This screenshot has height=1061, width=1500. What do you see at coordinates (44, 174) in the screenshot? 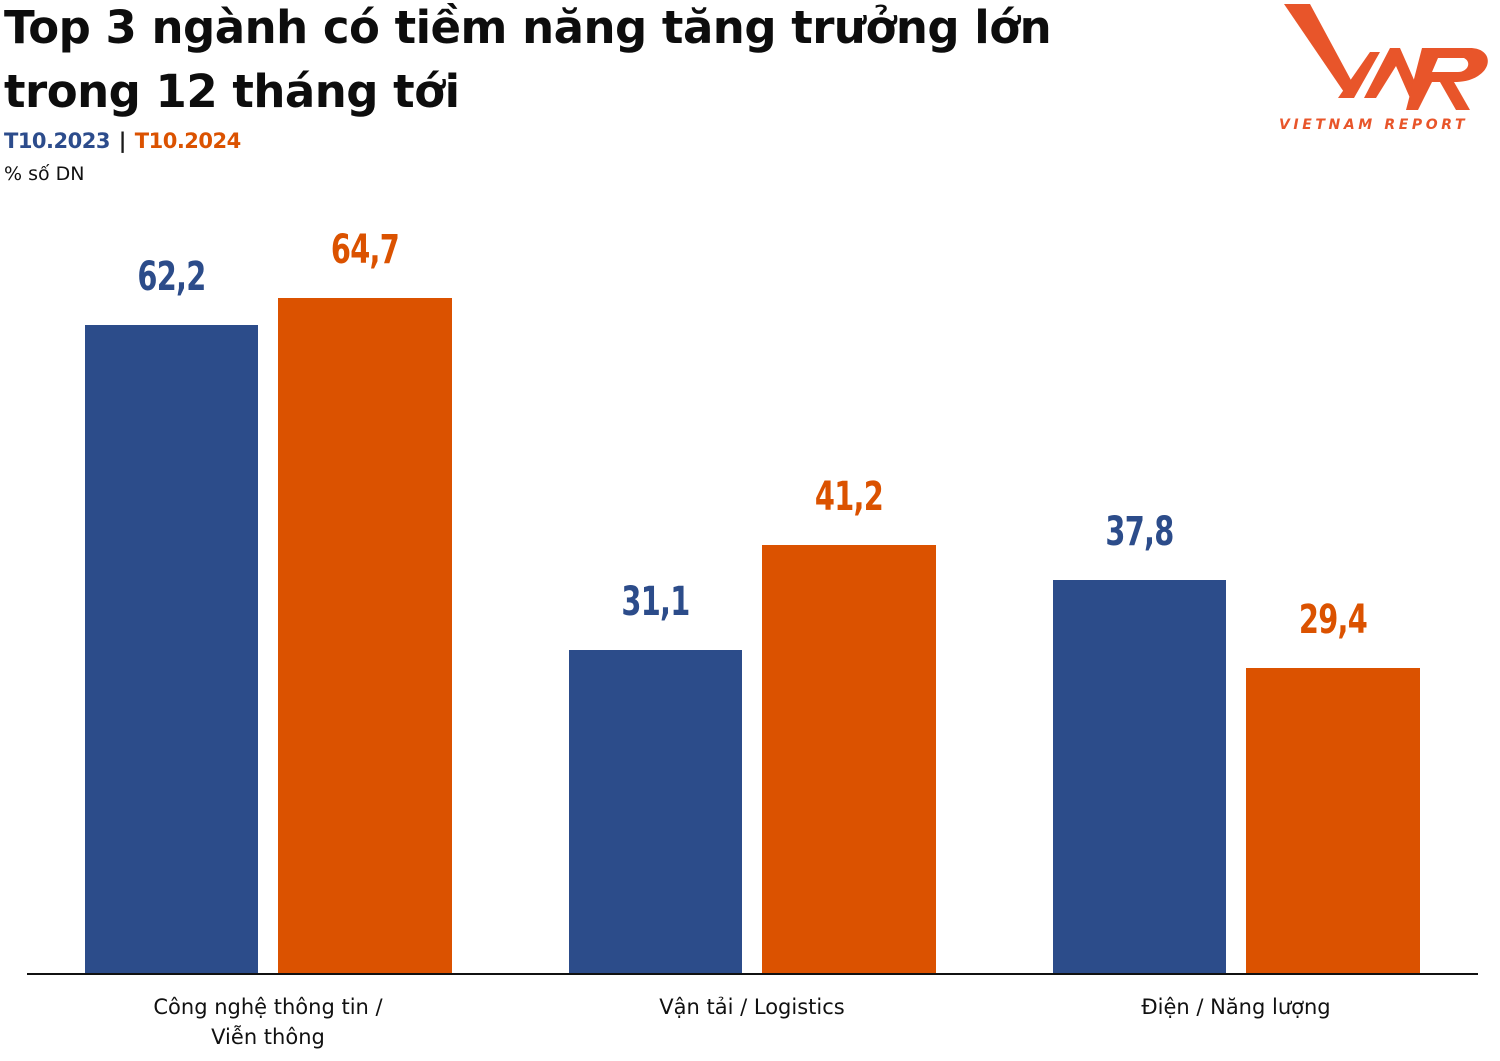
I see `unit-label: % số DN` at bounding box center [44, 174].